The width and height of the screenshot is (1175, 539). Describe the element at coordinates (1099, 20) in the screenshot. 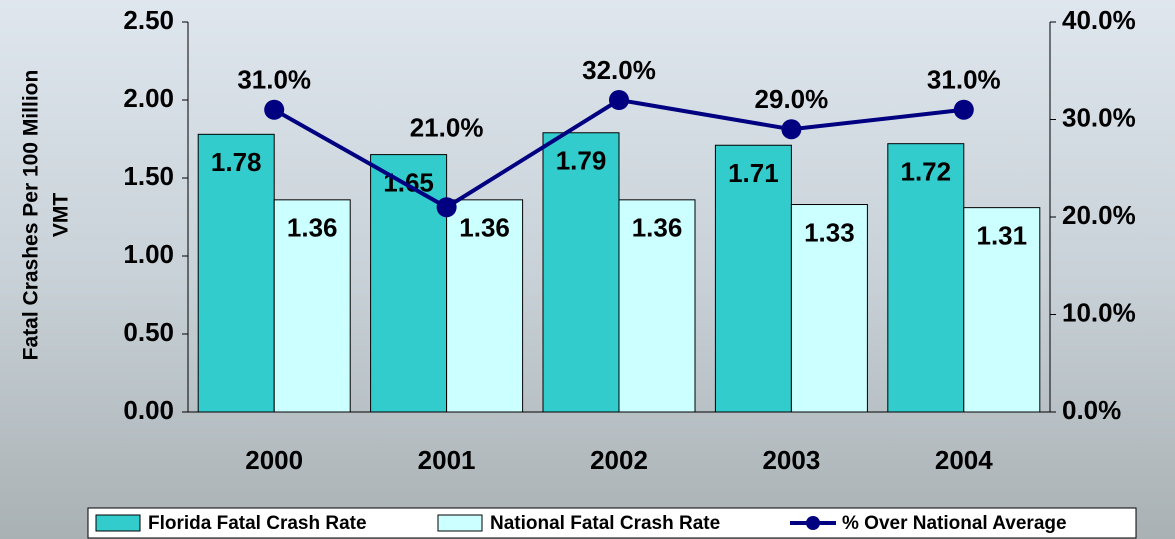

I see `y2-tick-label: 40.0%` at that location.